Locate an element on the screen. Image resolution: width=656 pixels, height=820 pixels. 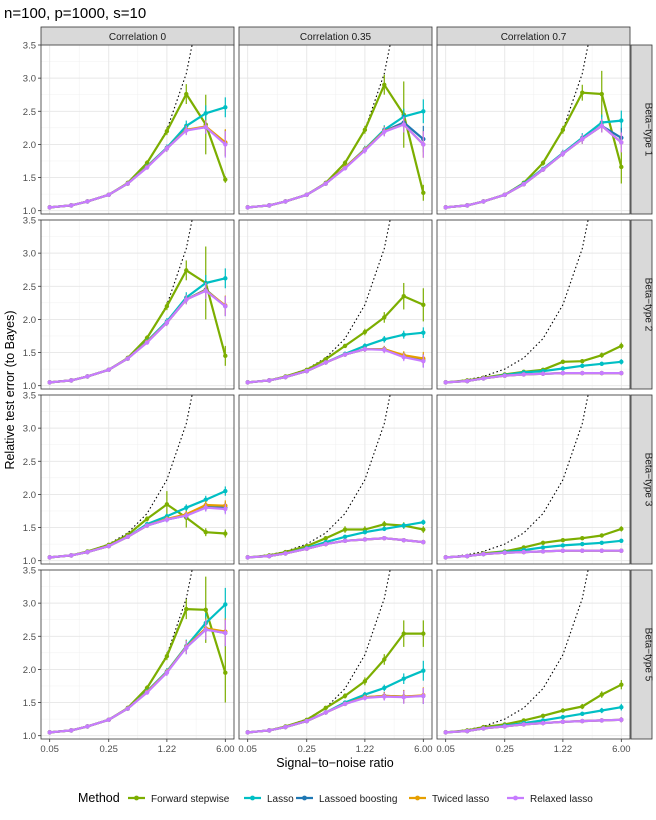
facet-panel: 0.05 0.25 1.22 6.00 is located at coordinates (533, 662).